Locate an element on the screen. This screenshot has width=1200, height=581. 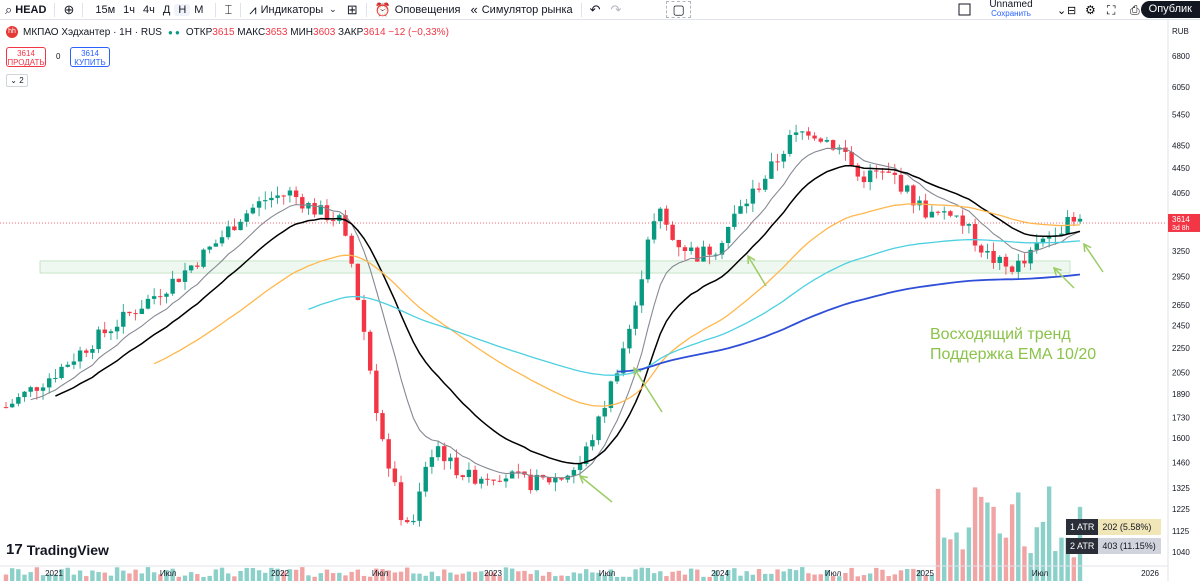
chart-layout-icon: ⊟ is located at coordinates (1071, 11).